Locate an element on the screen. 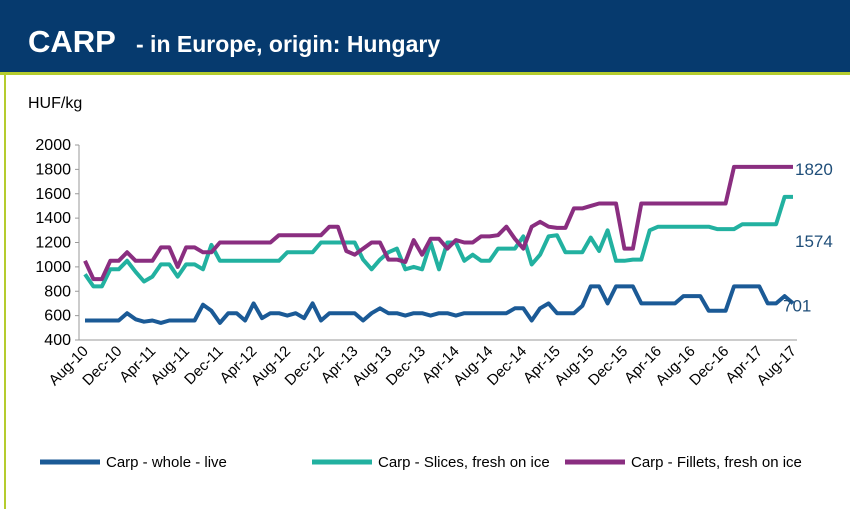 The width and height of the screenshot is (850, 509). left-border is located at coordinates (5, 292).